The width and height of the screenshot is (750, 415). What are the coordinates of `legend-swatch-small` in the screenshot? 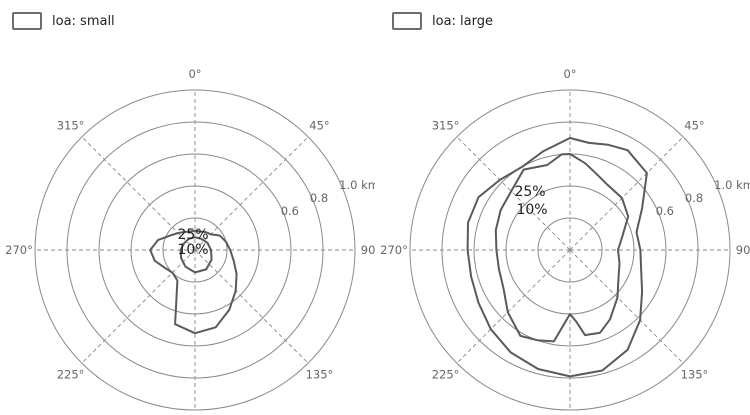 It's located at (27, 21).